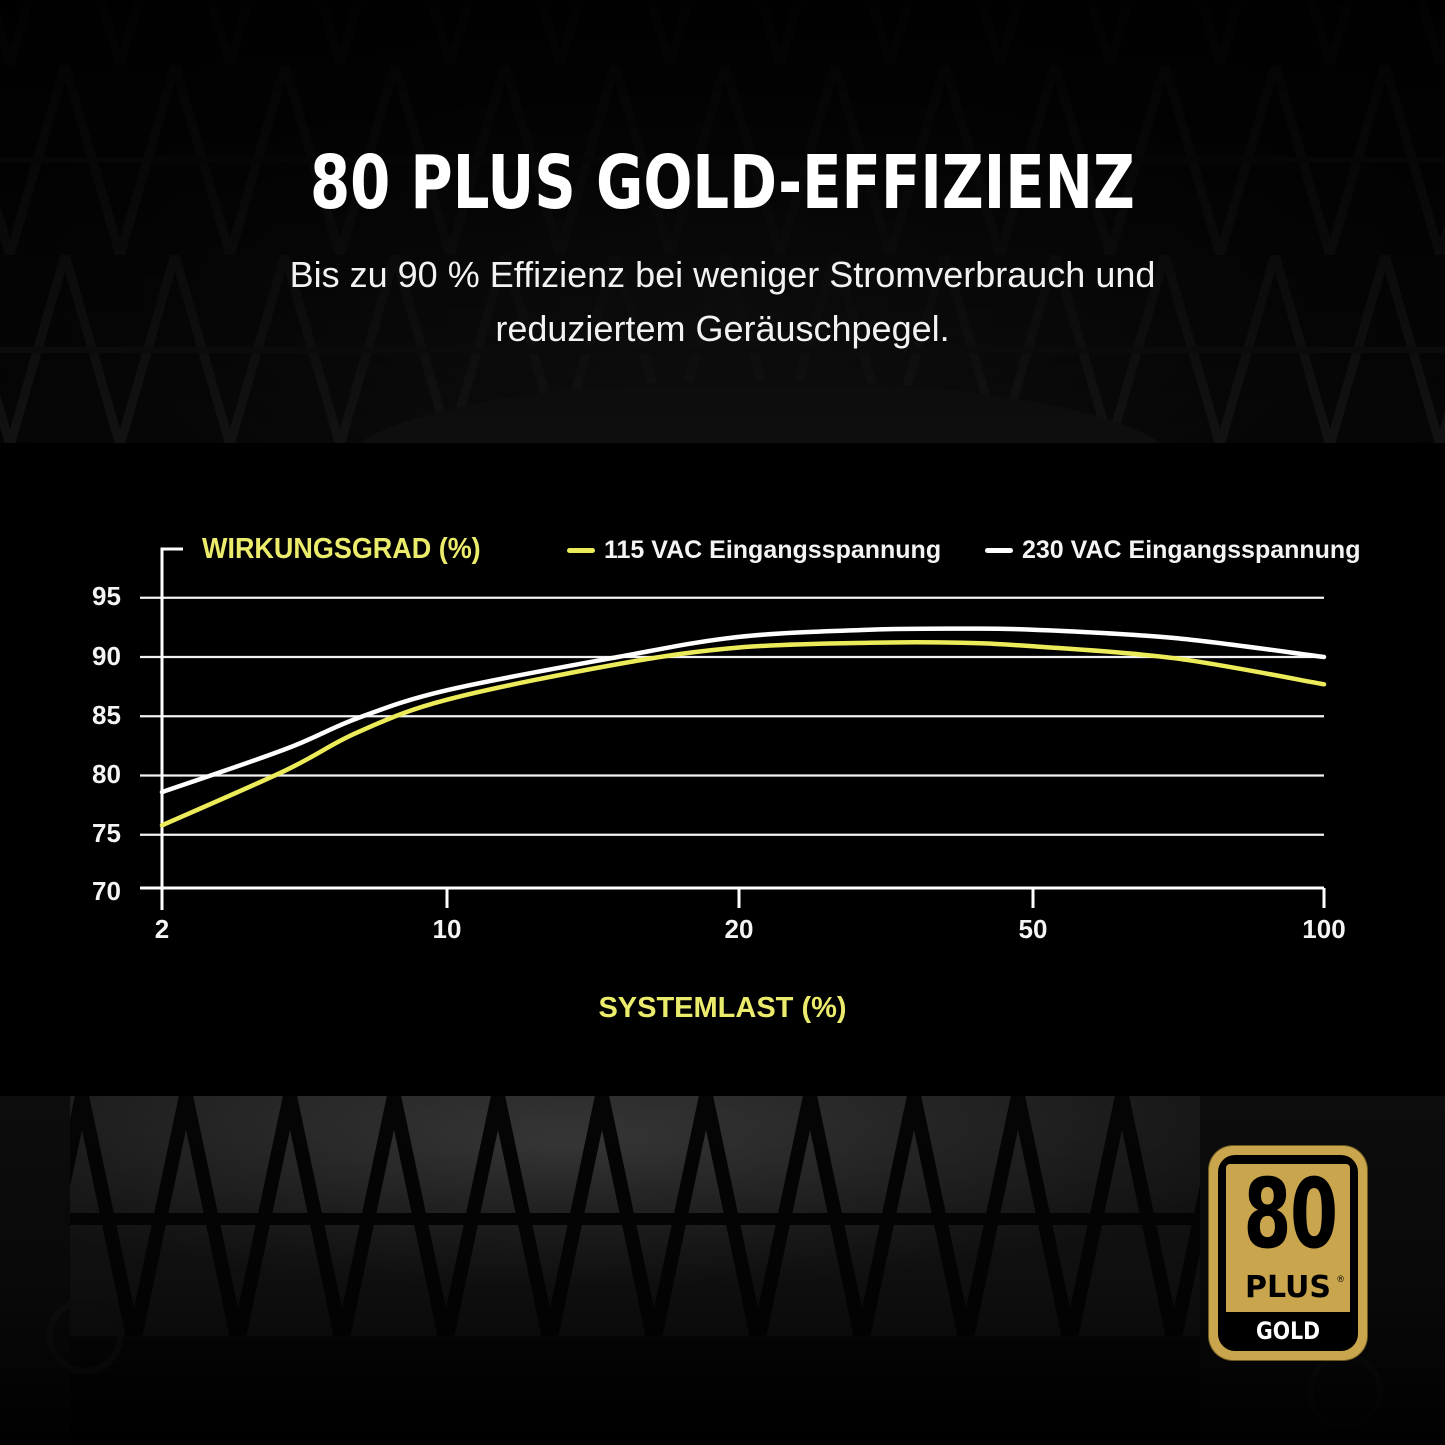 The image size is (1445, 1445). What do you see at coordinates (1324, 929) in the screenshot?
I see `x-tick-100: 100` at bounding box center [1324, 929].